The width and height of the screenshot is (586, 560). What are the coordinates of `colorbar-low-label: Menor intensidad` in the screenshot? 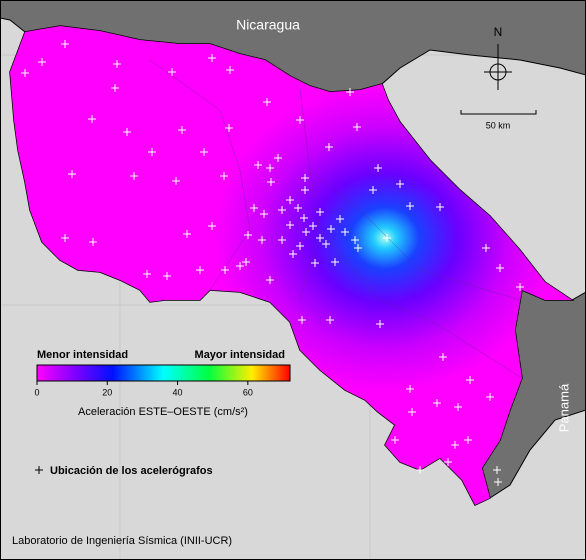 It's located at (82, 355).